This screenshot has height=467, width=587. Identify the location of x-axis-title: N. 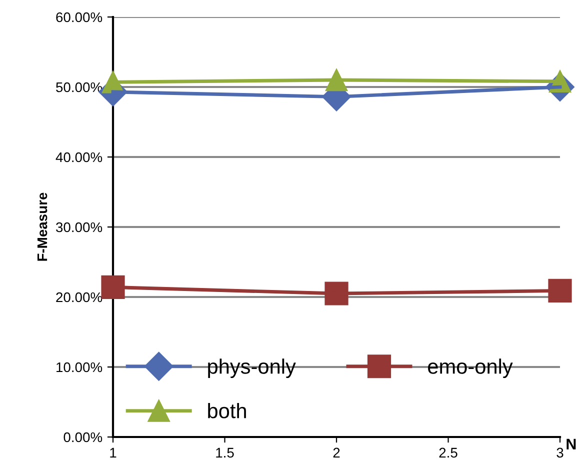
(571, 444).